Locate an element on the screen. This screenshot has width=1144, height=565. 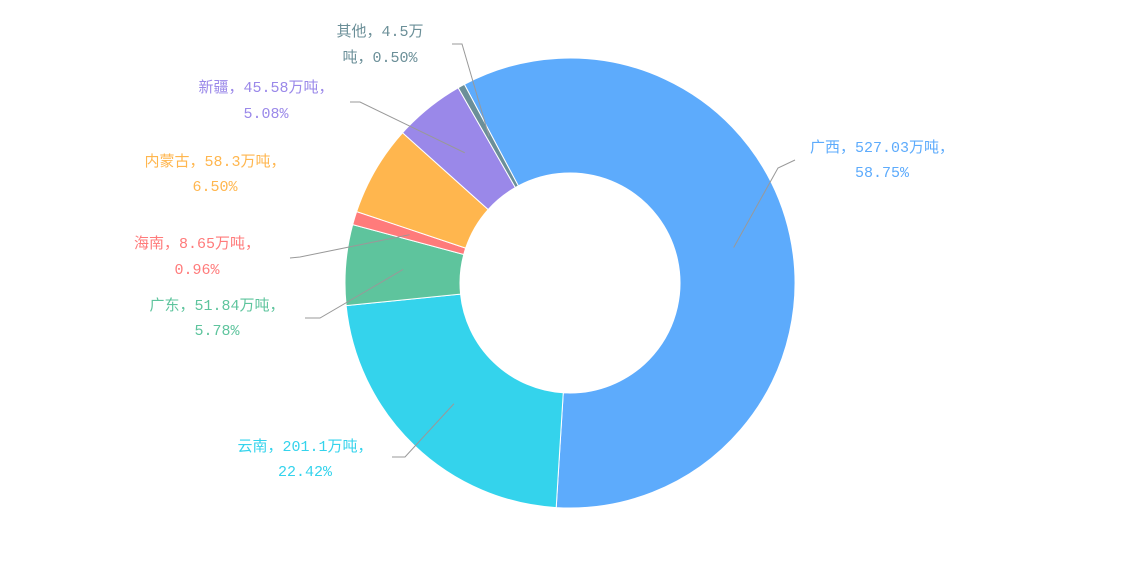
data-label: 广东，51.84万吨， is located at coordinates (216, 306).